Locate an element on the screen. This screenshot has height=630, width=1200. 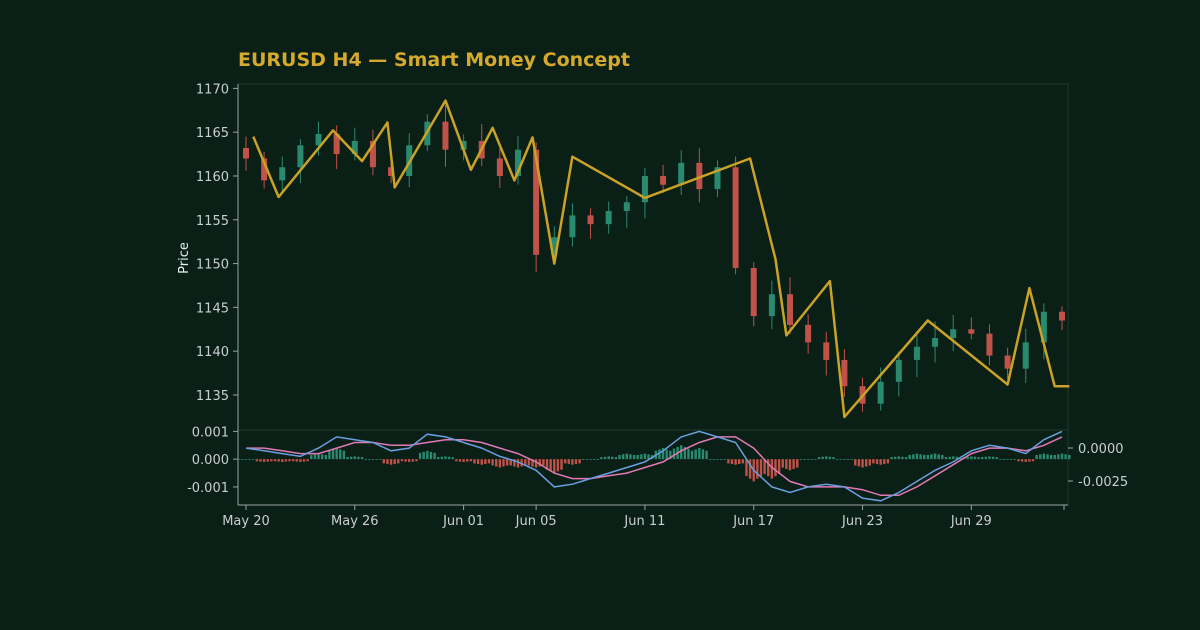
x-tick-label: Jun 05 is located at coordinates (536, 521).